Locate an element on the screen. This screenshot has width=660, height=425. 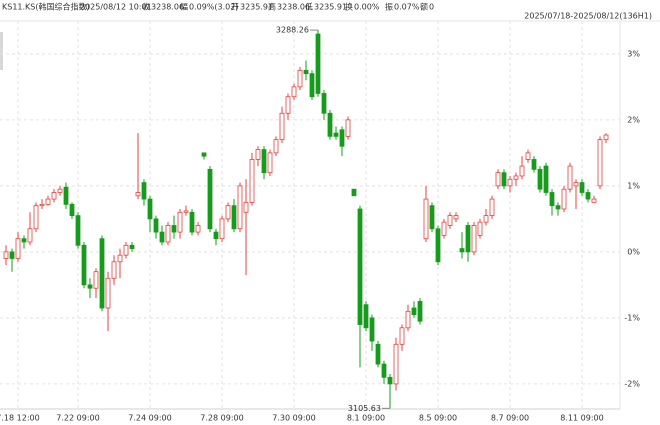
y-tick-label: -1% is located at coordinates (632, 317).